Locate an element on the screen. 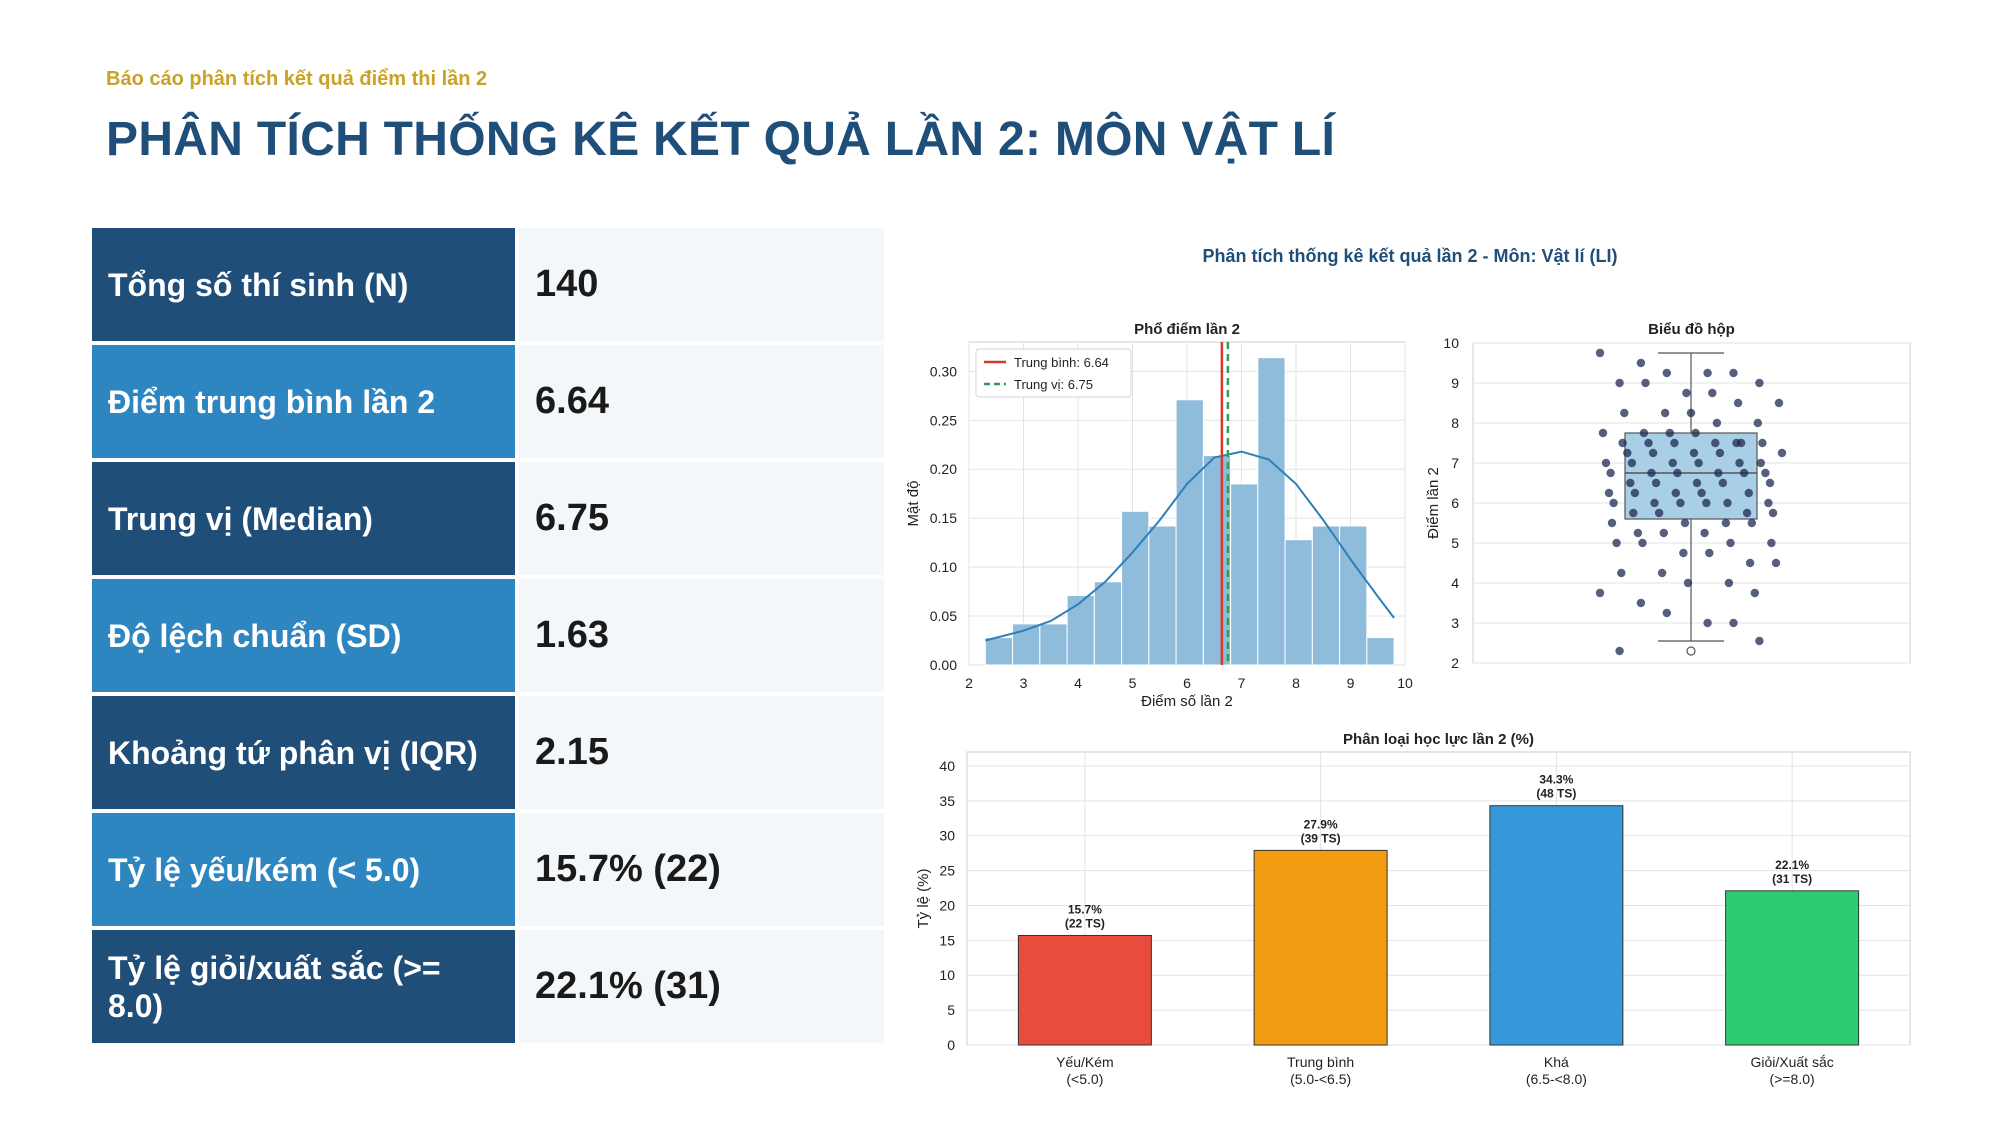 The image size is (2000, 1125). hist-x-tick-label: 3 is located at coordinates (1024, 683).